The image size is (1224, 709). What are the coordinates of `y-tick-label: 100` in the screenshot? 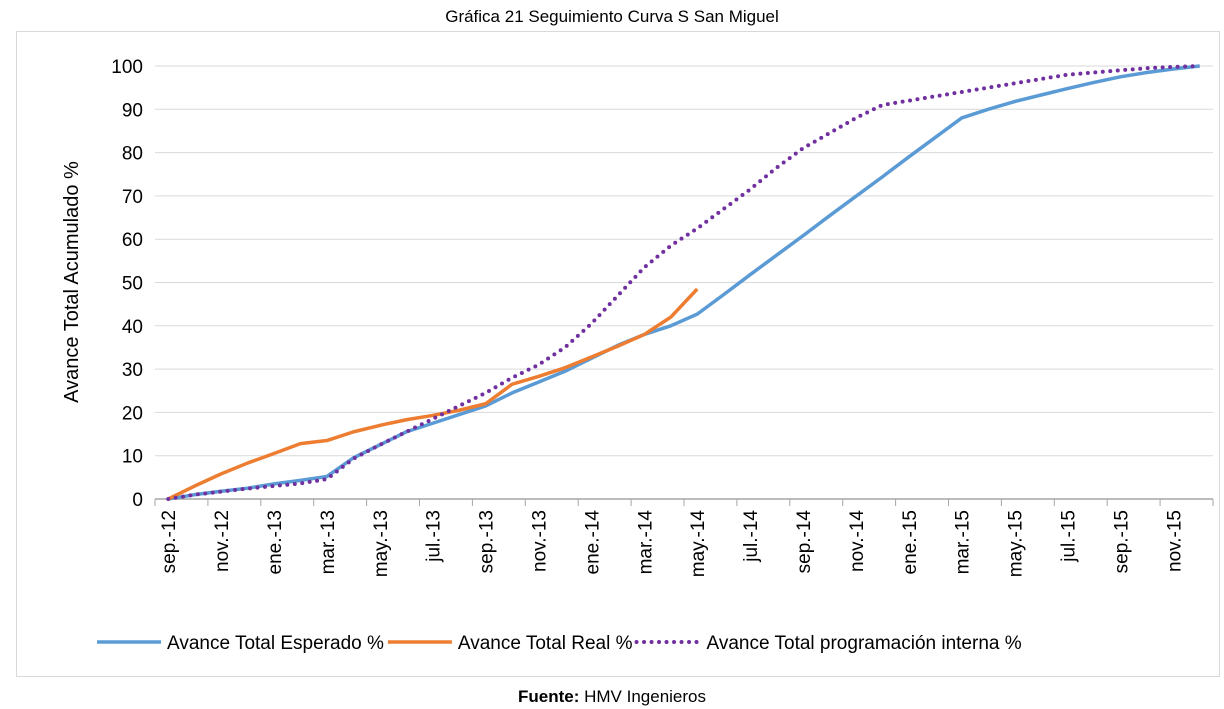 It's located at (127, 67).